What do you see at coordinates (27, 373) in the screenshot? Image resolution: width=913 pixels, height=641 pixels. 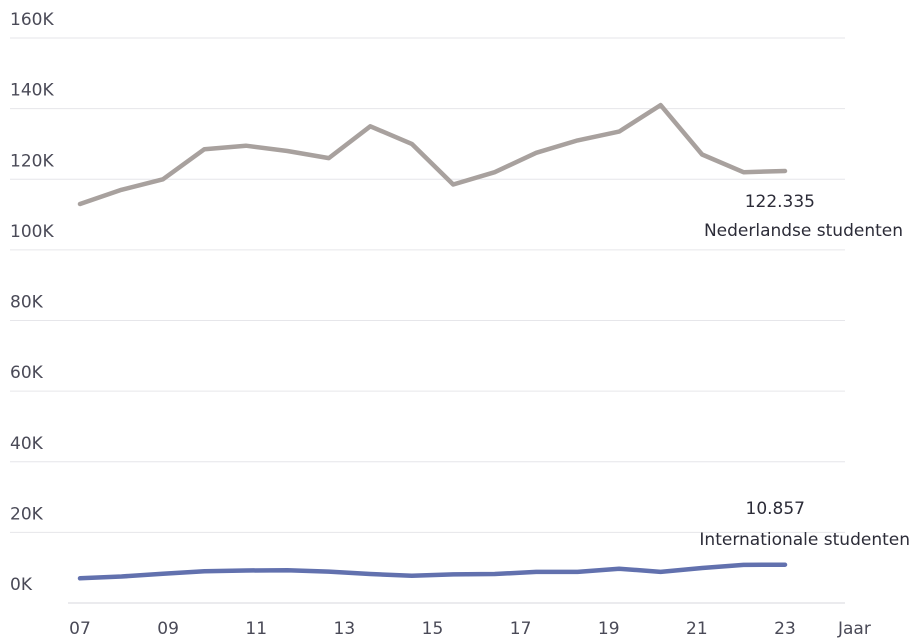 I see `y-tick-label: 60K` at bounding box center [27, 373].